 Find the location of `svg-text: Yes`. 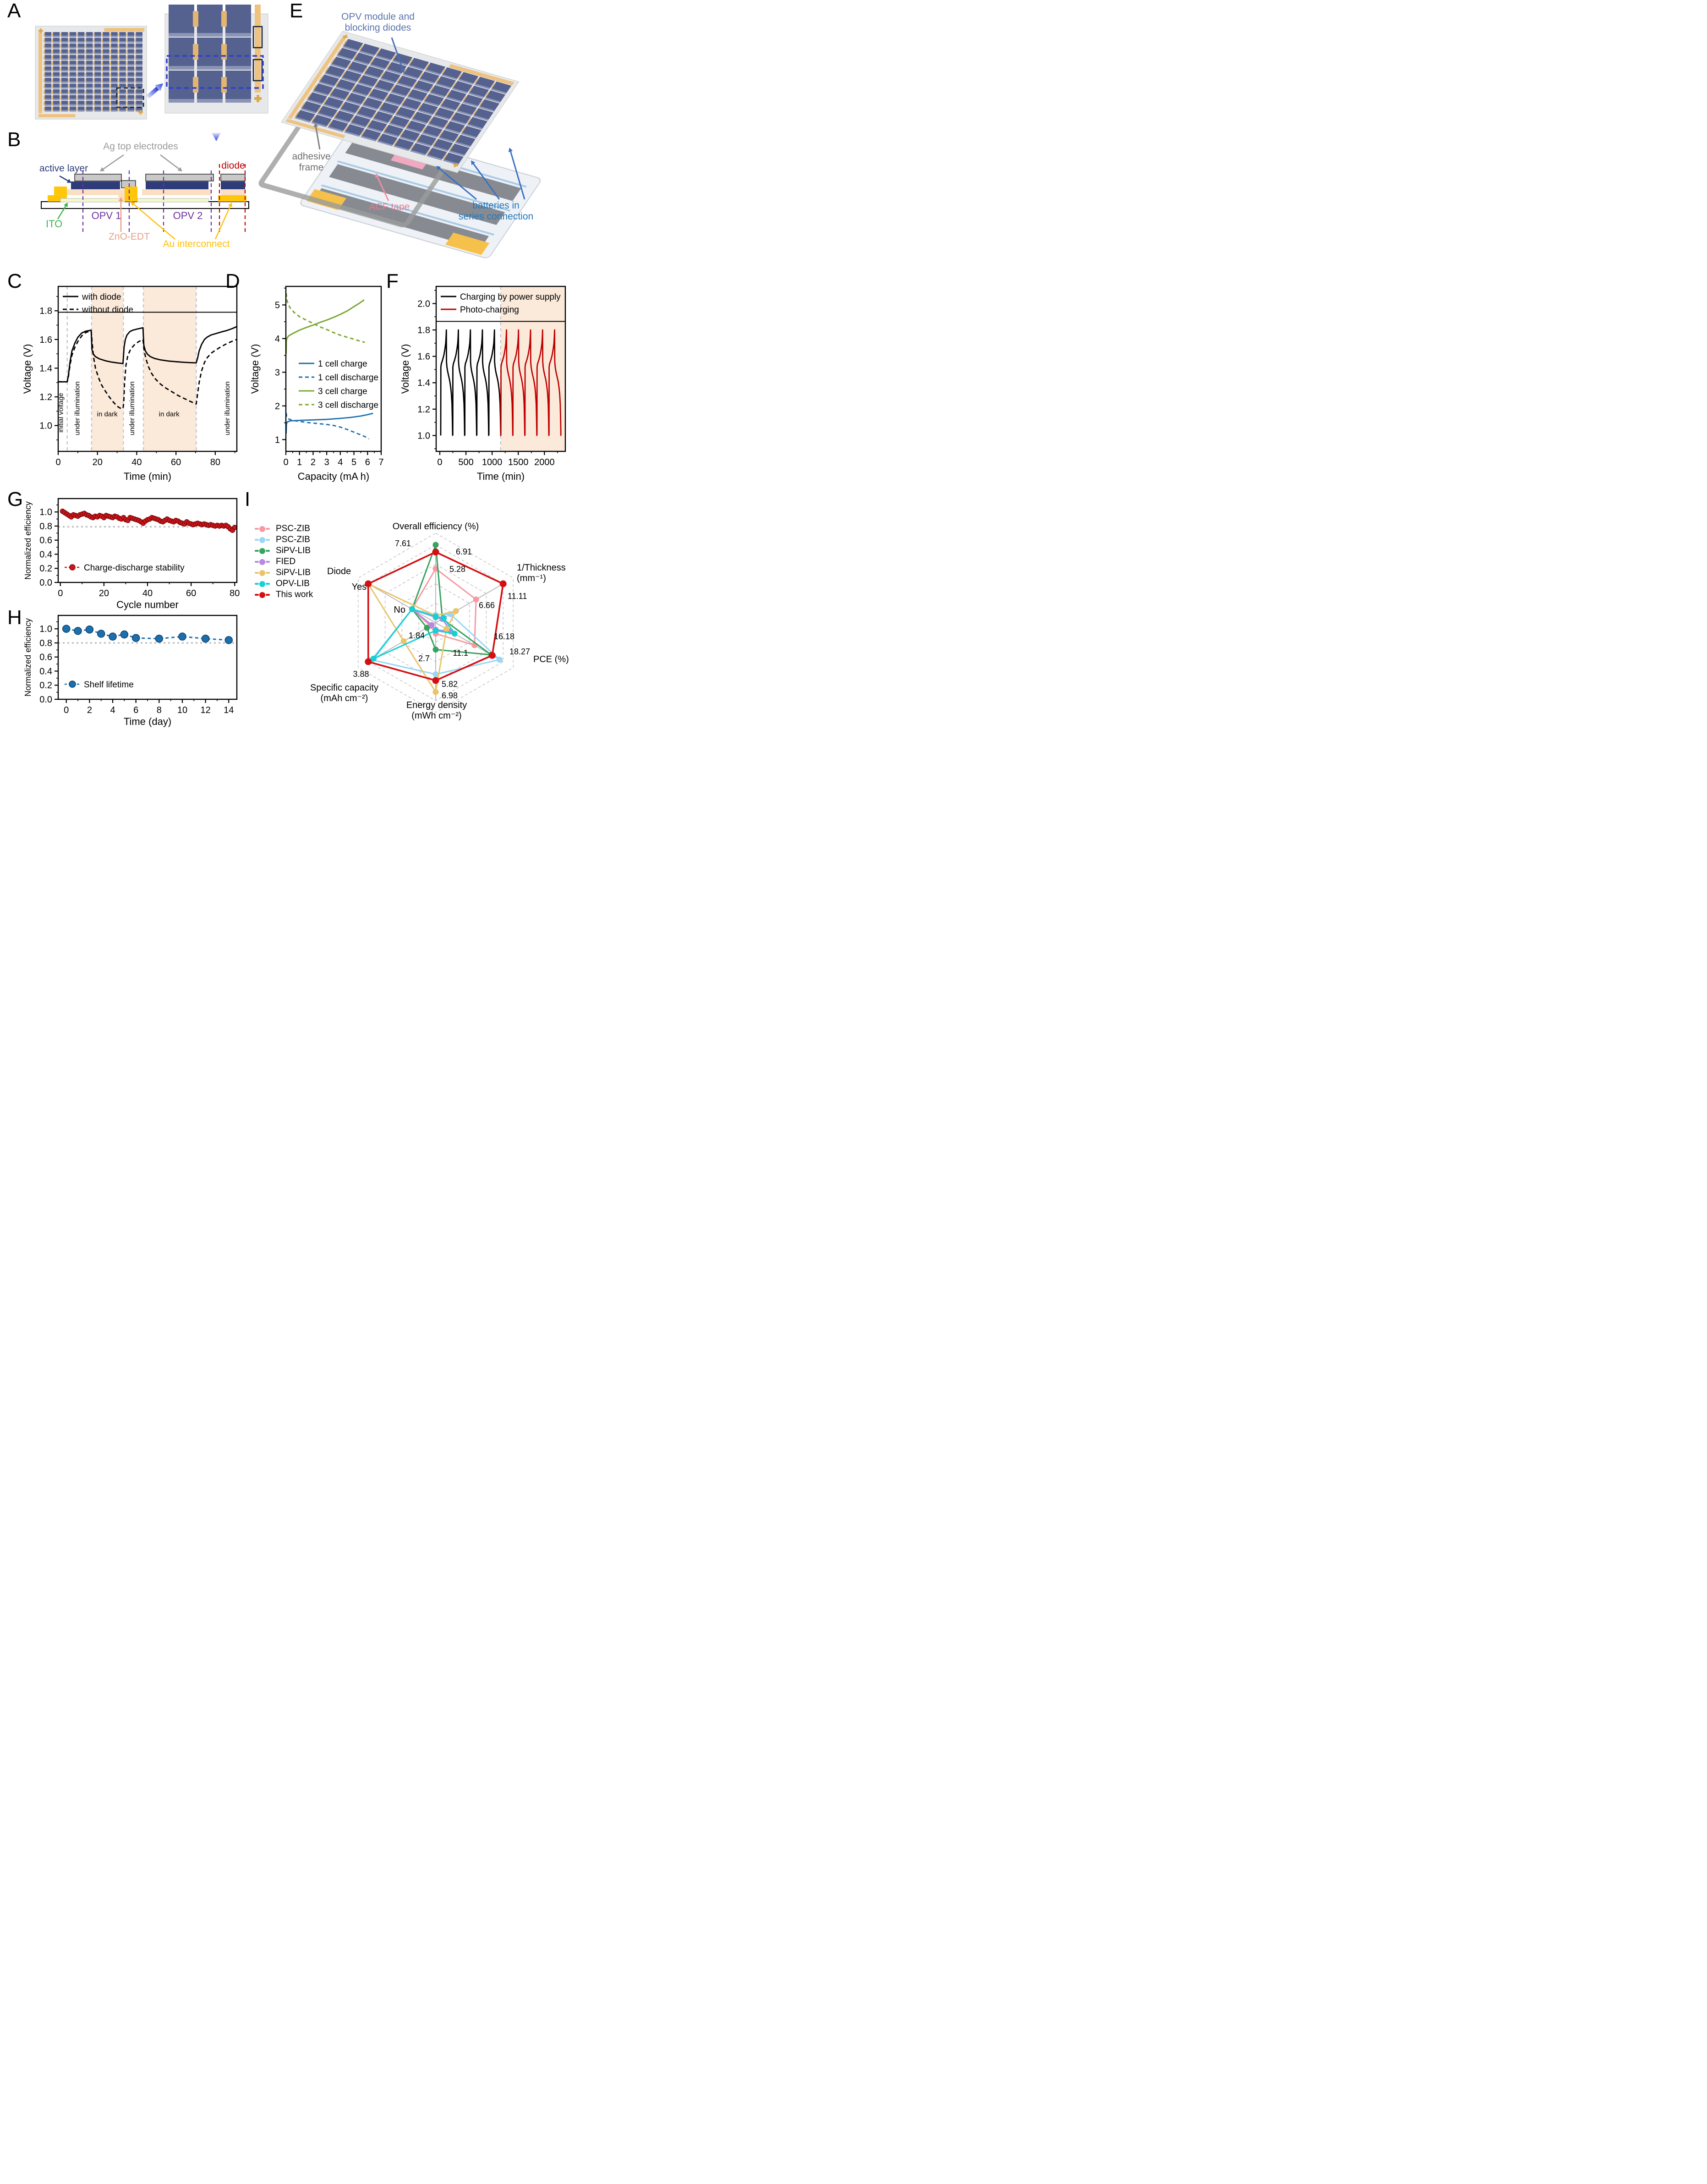

svg-text: Yes is located at coordinates (359, 587).